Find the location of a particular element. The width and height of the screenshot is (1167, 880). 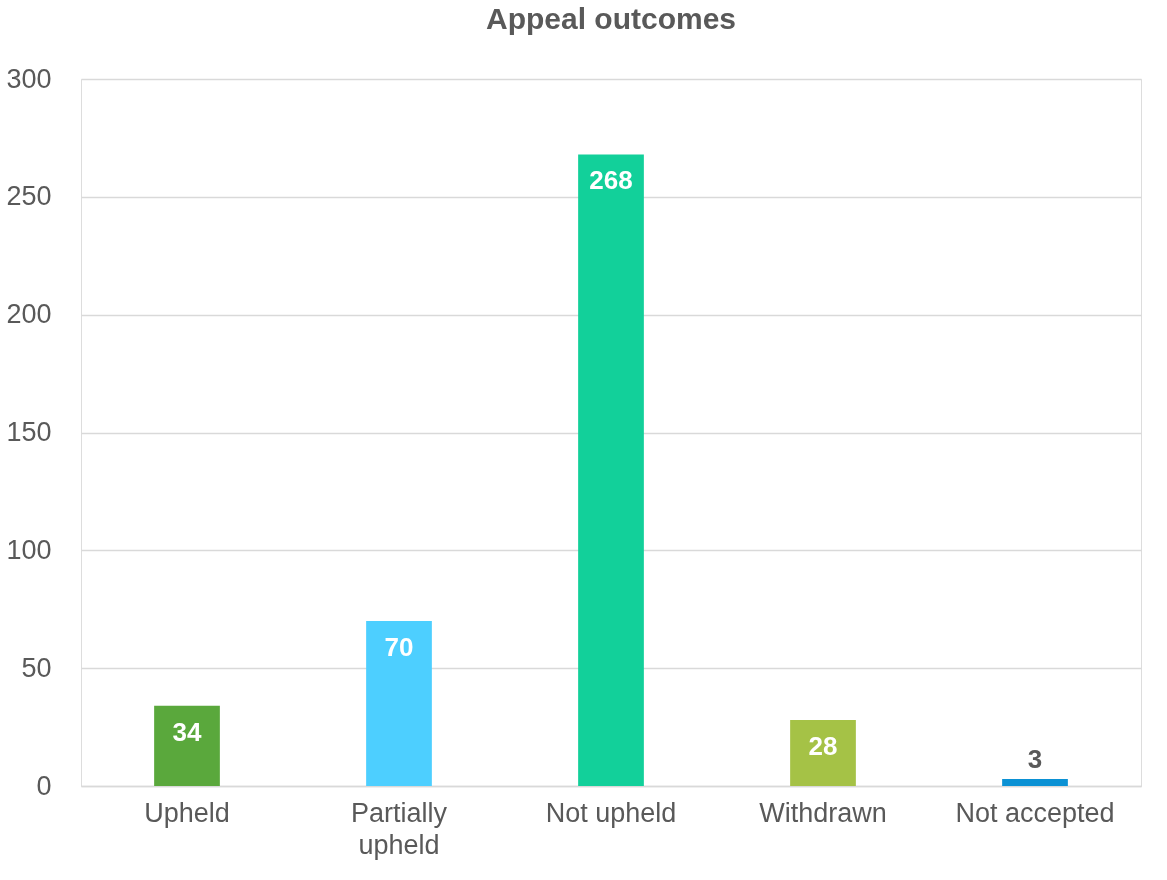

y-tick-label: 250 is located at coordinates (29, 196).